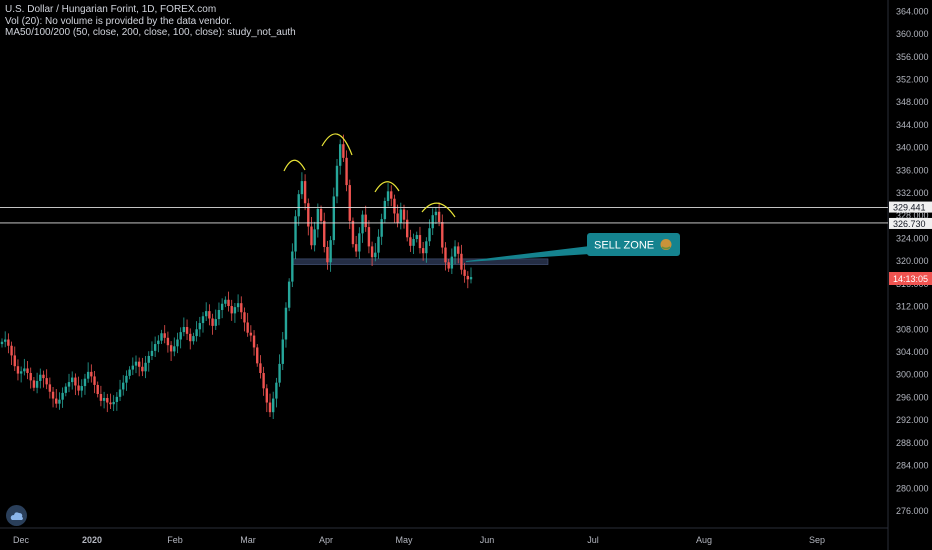  What do you see at coordinates (404, 540) in the screenshot?
I see `time-tick-label: May` at bounding box center [404, 540].